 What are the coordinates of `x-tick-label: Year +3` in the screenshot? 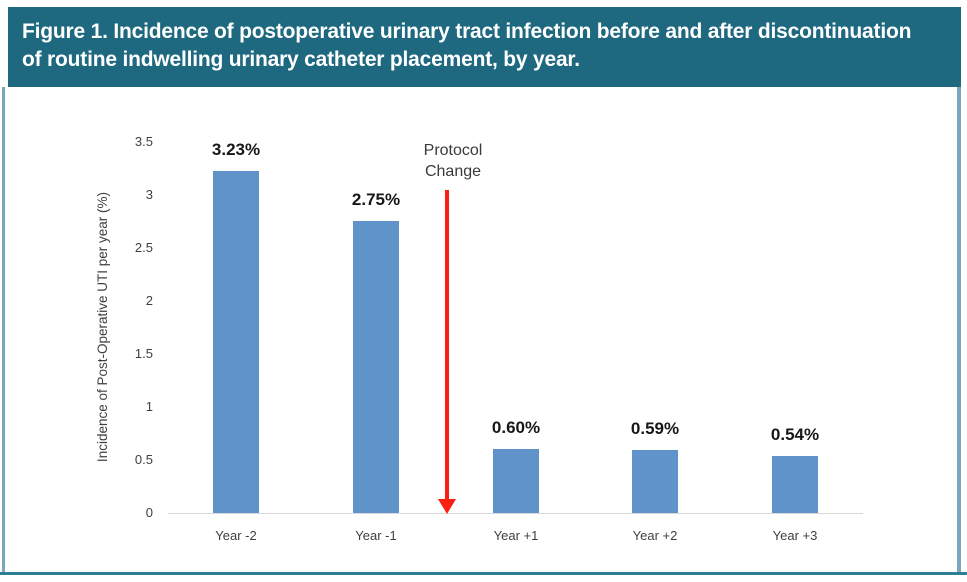 It's located at (795, 535).